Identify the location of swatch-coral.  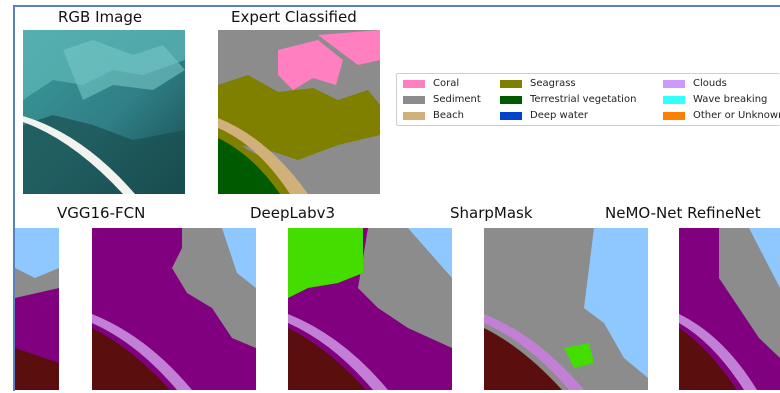
(414, 84).